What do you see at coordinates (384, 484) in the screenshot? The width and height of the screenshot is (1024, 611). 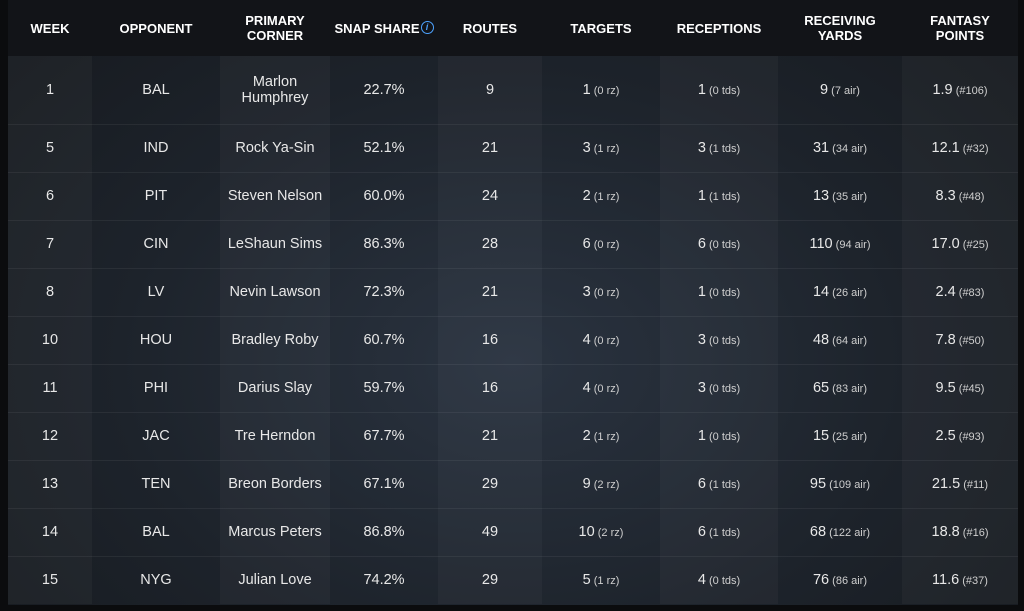 I see `cell-snap-share: 67.1%` at bounding box center [384, 484].